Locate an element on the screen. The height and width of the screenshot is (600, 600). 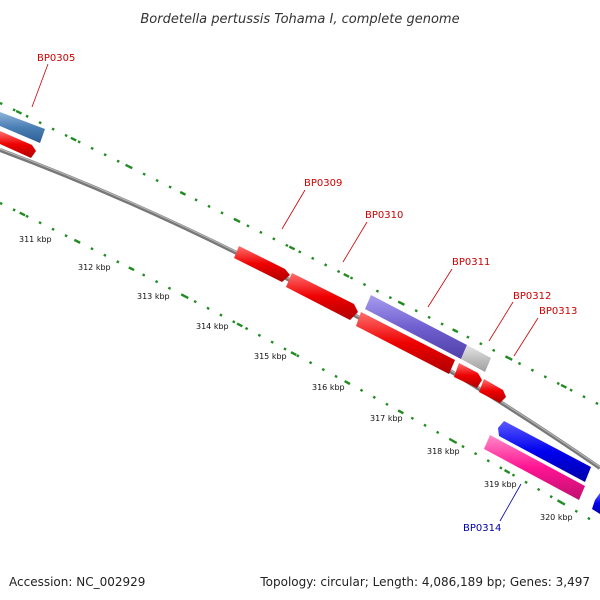
gene-label-bp0314: BP0314 is located at coordinates (482, 528).